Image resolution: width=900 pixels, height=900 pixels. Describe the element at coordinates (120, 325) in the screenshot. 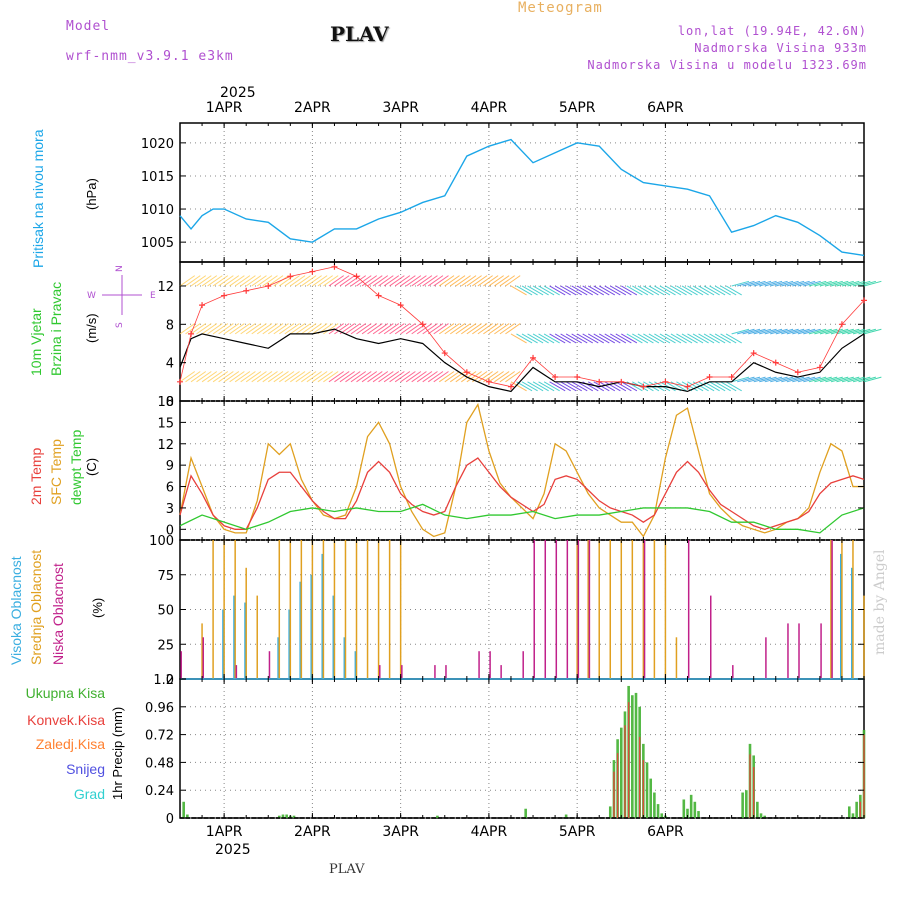

I see `compass-south-label: S` at that location.